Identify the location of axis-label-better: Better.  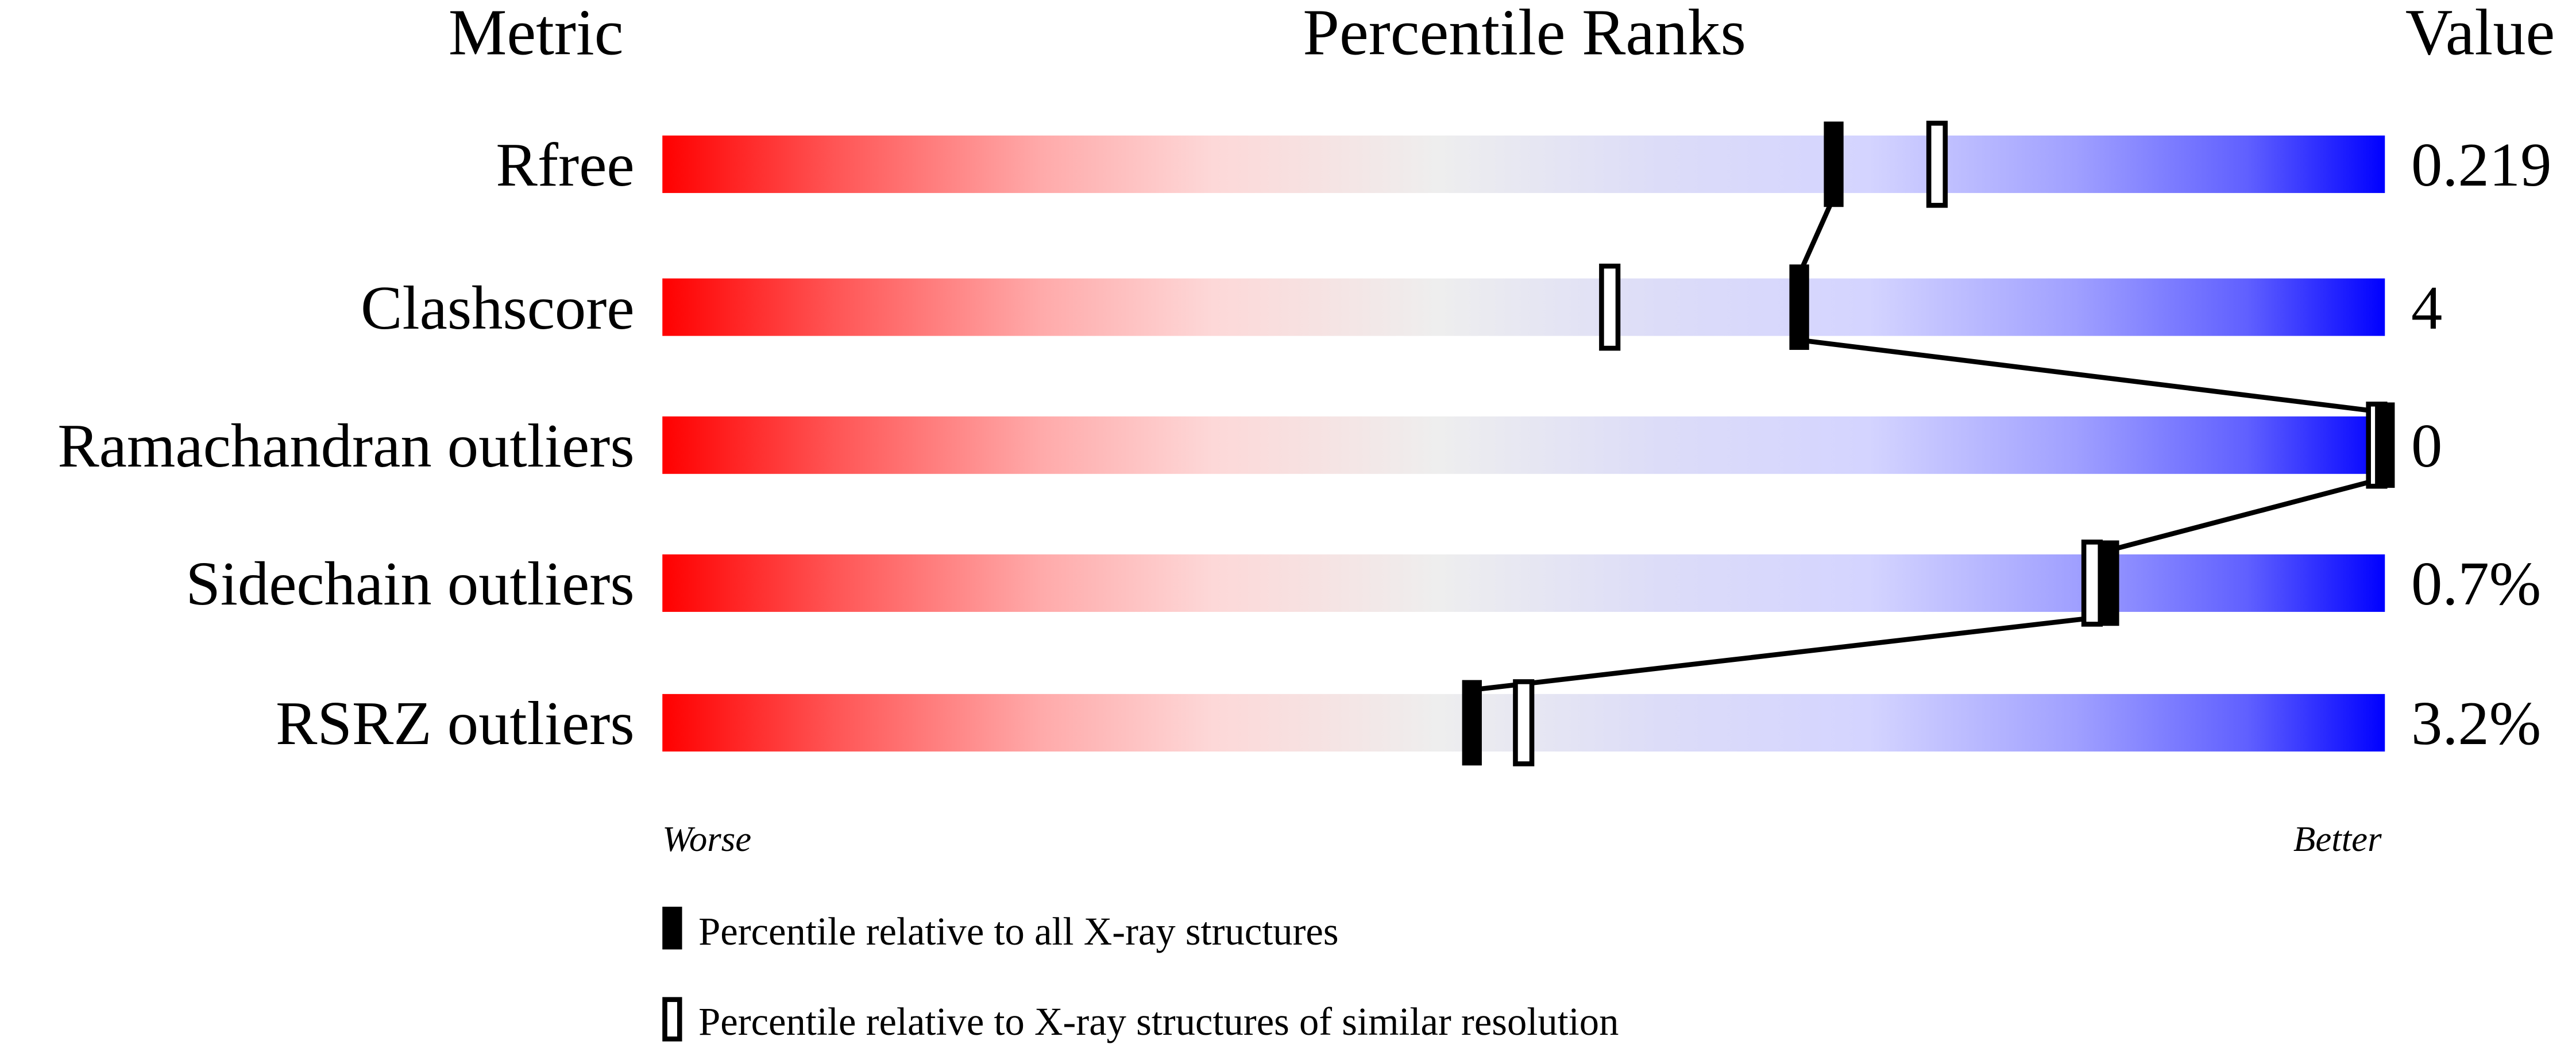
(2337, 839).